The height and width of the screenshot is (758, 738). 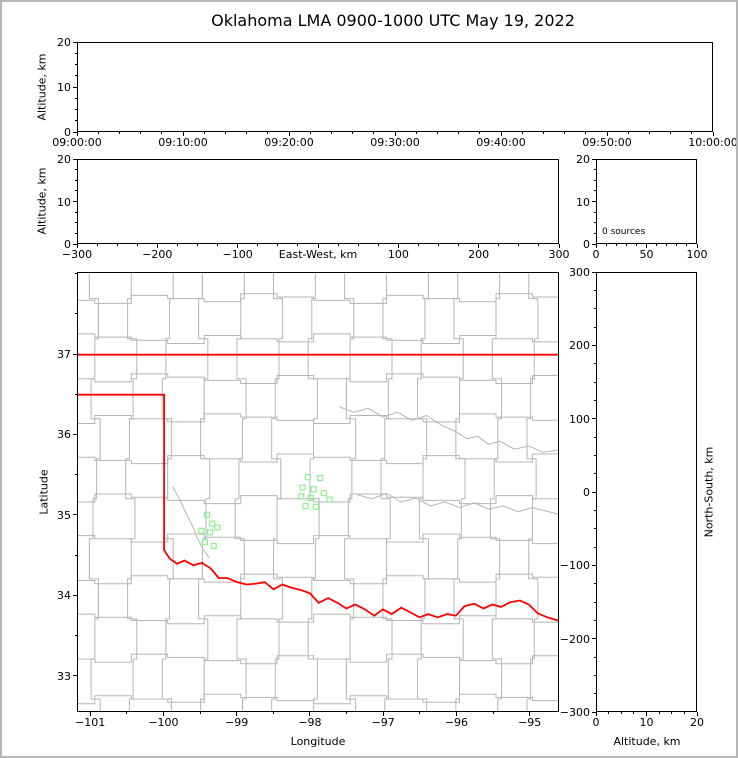 What do you see at coordinates (501, 142) in the screenshot?
I see `tick-label: 09:40:00` at bounding box center [501, 142].